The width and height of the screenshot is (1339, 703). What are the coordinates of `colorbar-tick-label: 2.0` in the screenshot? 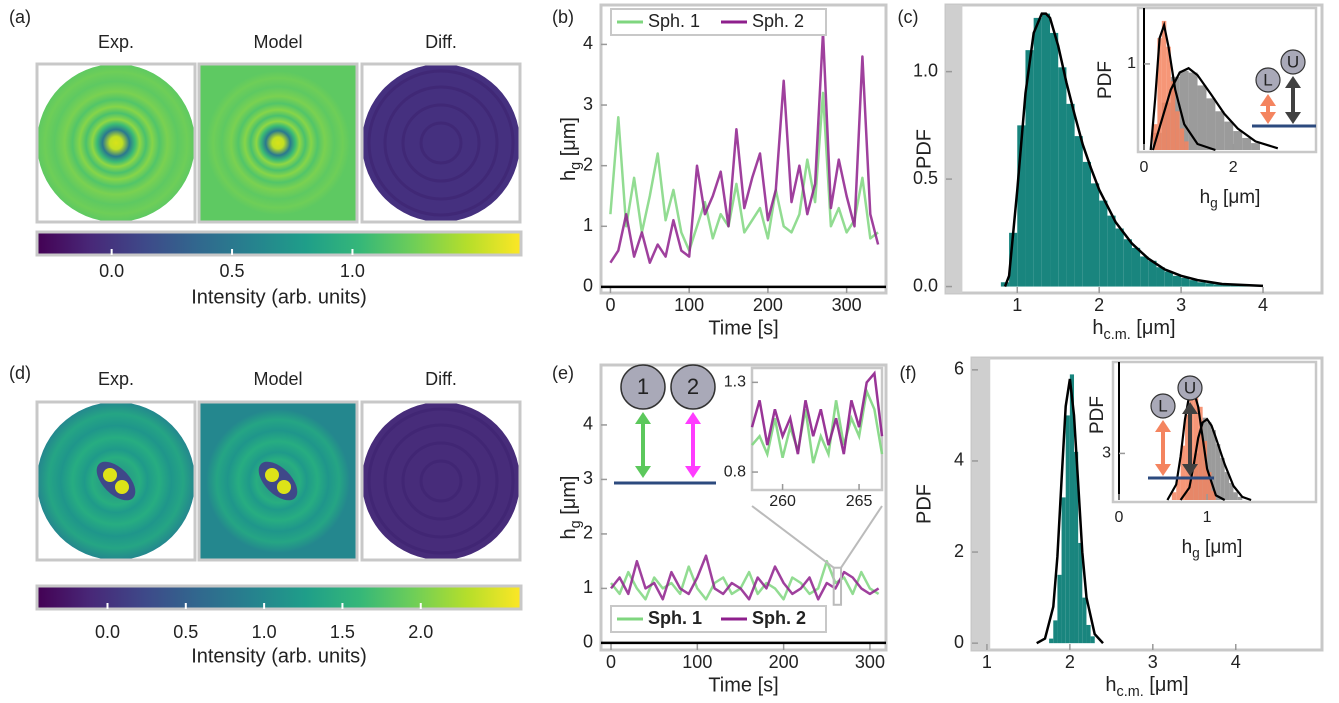 It's located at (420, 632).